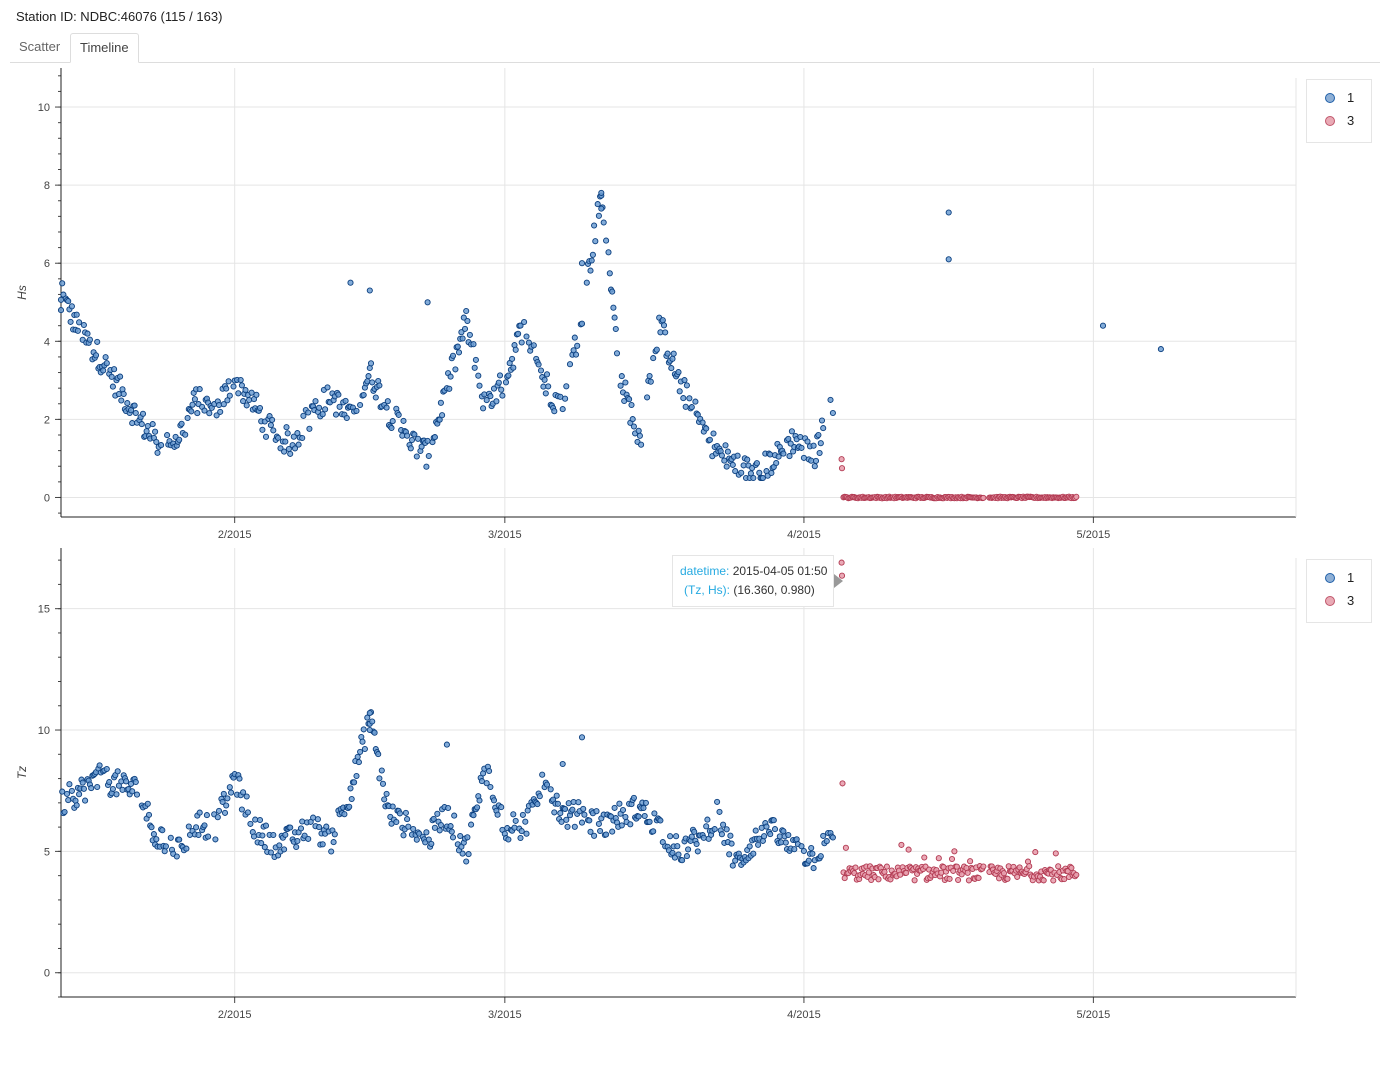 This screenshot has width=1380, height=1074. I want to click on tab-timeline: Timeline, so click(104, 48).